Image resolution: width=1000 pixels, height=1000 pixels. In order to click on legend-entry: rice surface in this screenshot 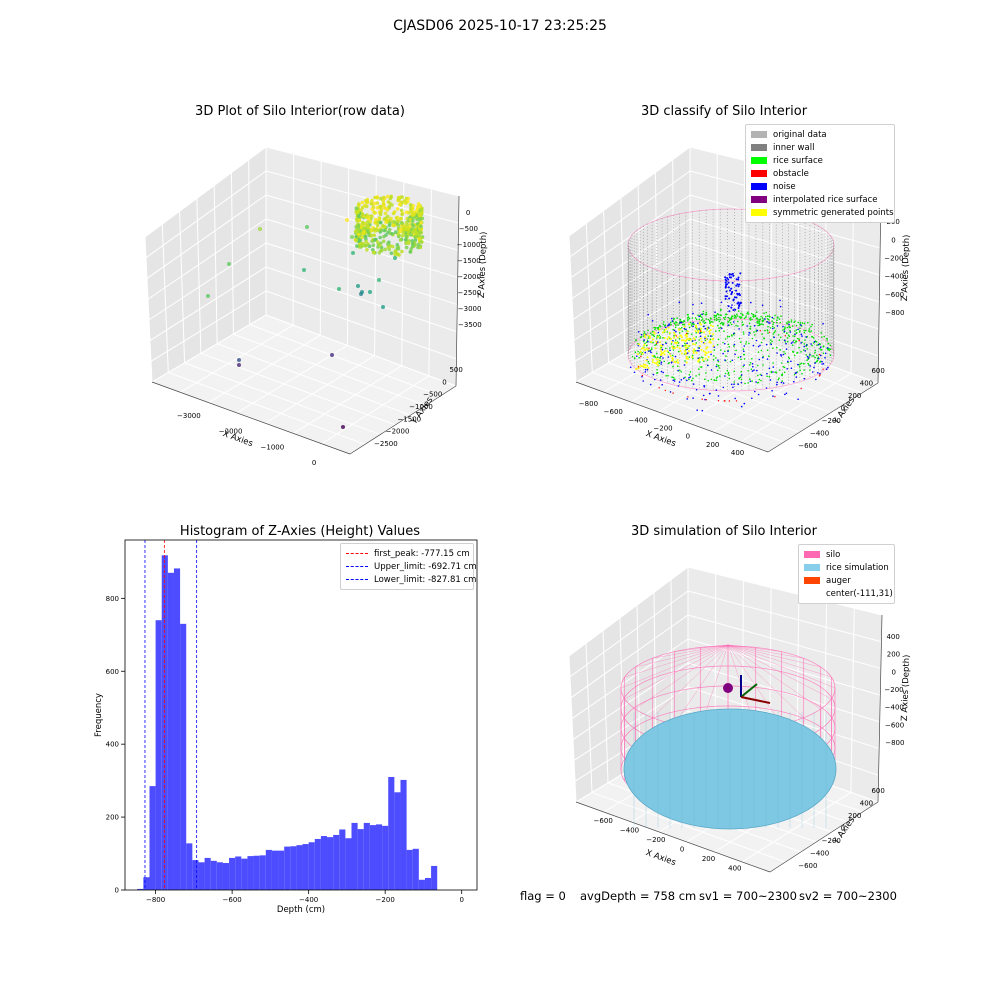, I will do `click(820, 160)`.